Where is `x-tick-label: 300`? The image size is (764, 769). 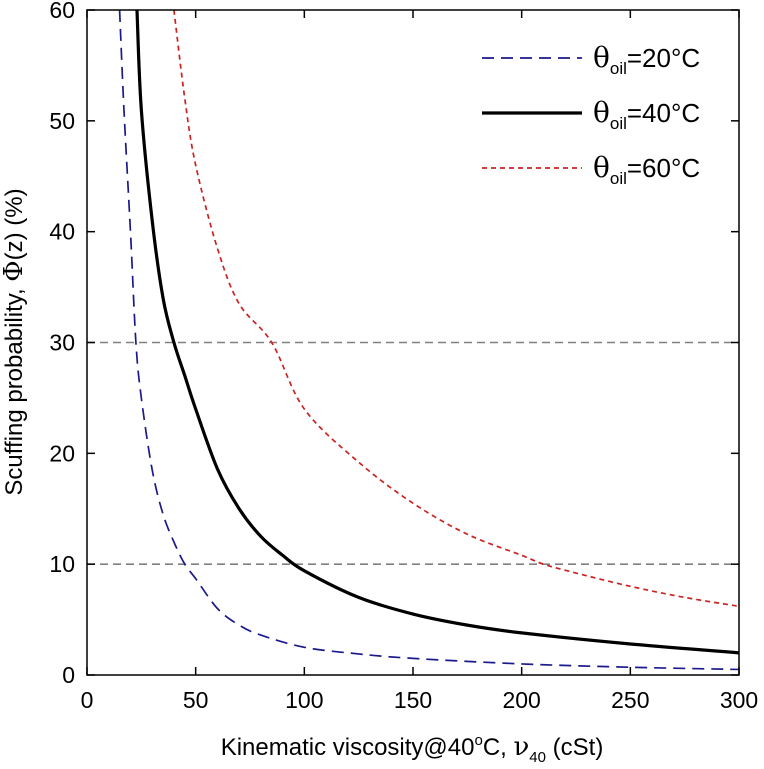
x-tick-label: 300 is located at coordinates (739, 700).